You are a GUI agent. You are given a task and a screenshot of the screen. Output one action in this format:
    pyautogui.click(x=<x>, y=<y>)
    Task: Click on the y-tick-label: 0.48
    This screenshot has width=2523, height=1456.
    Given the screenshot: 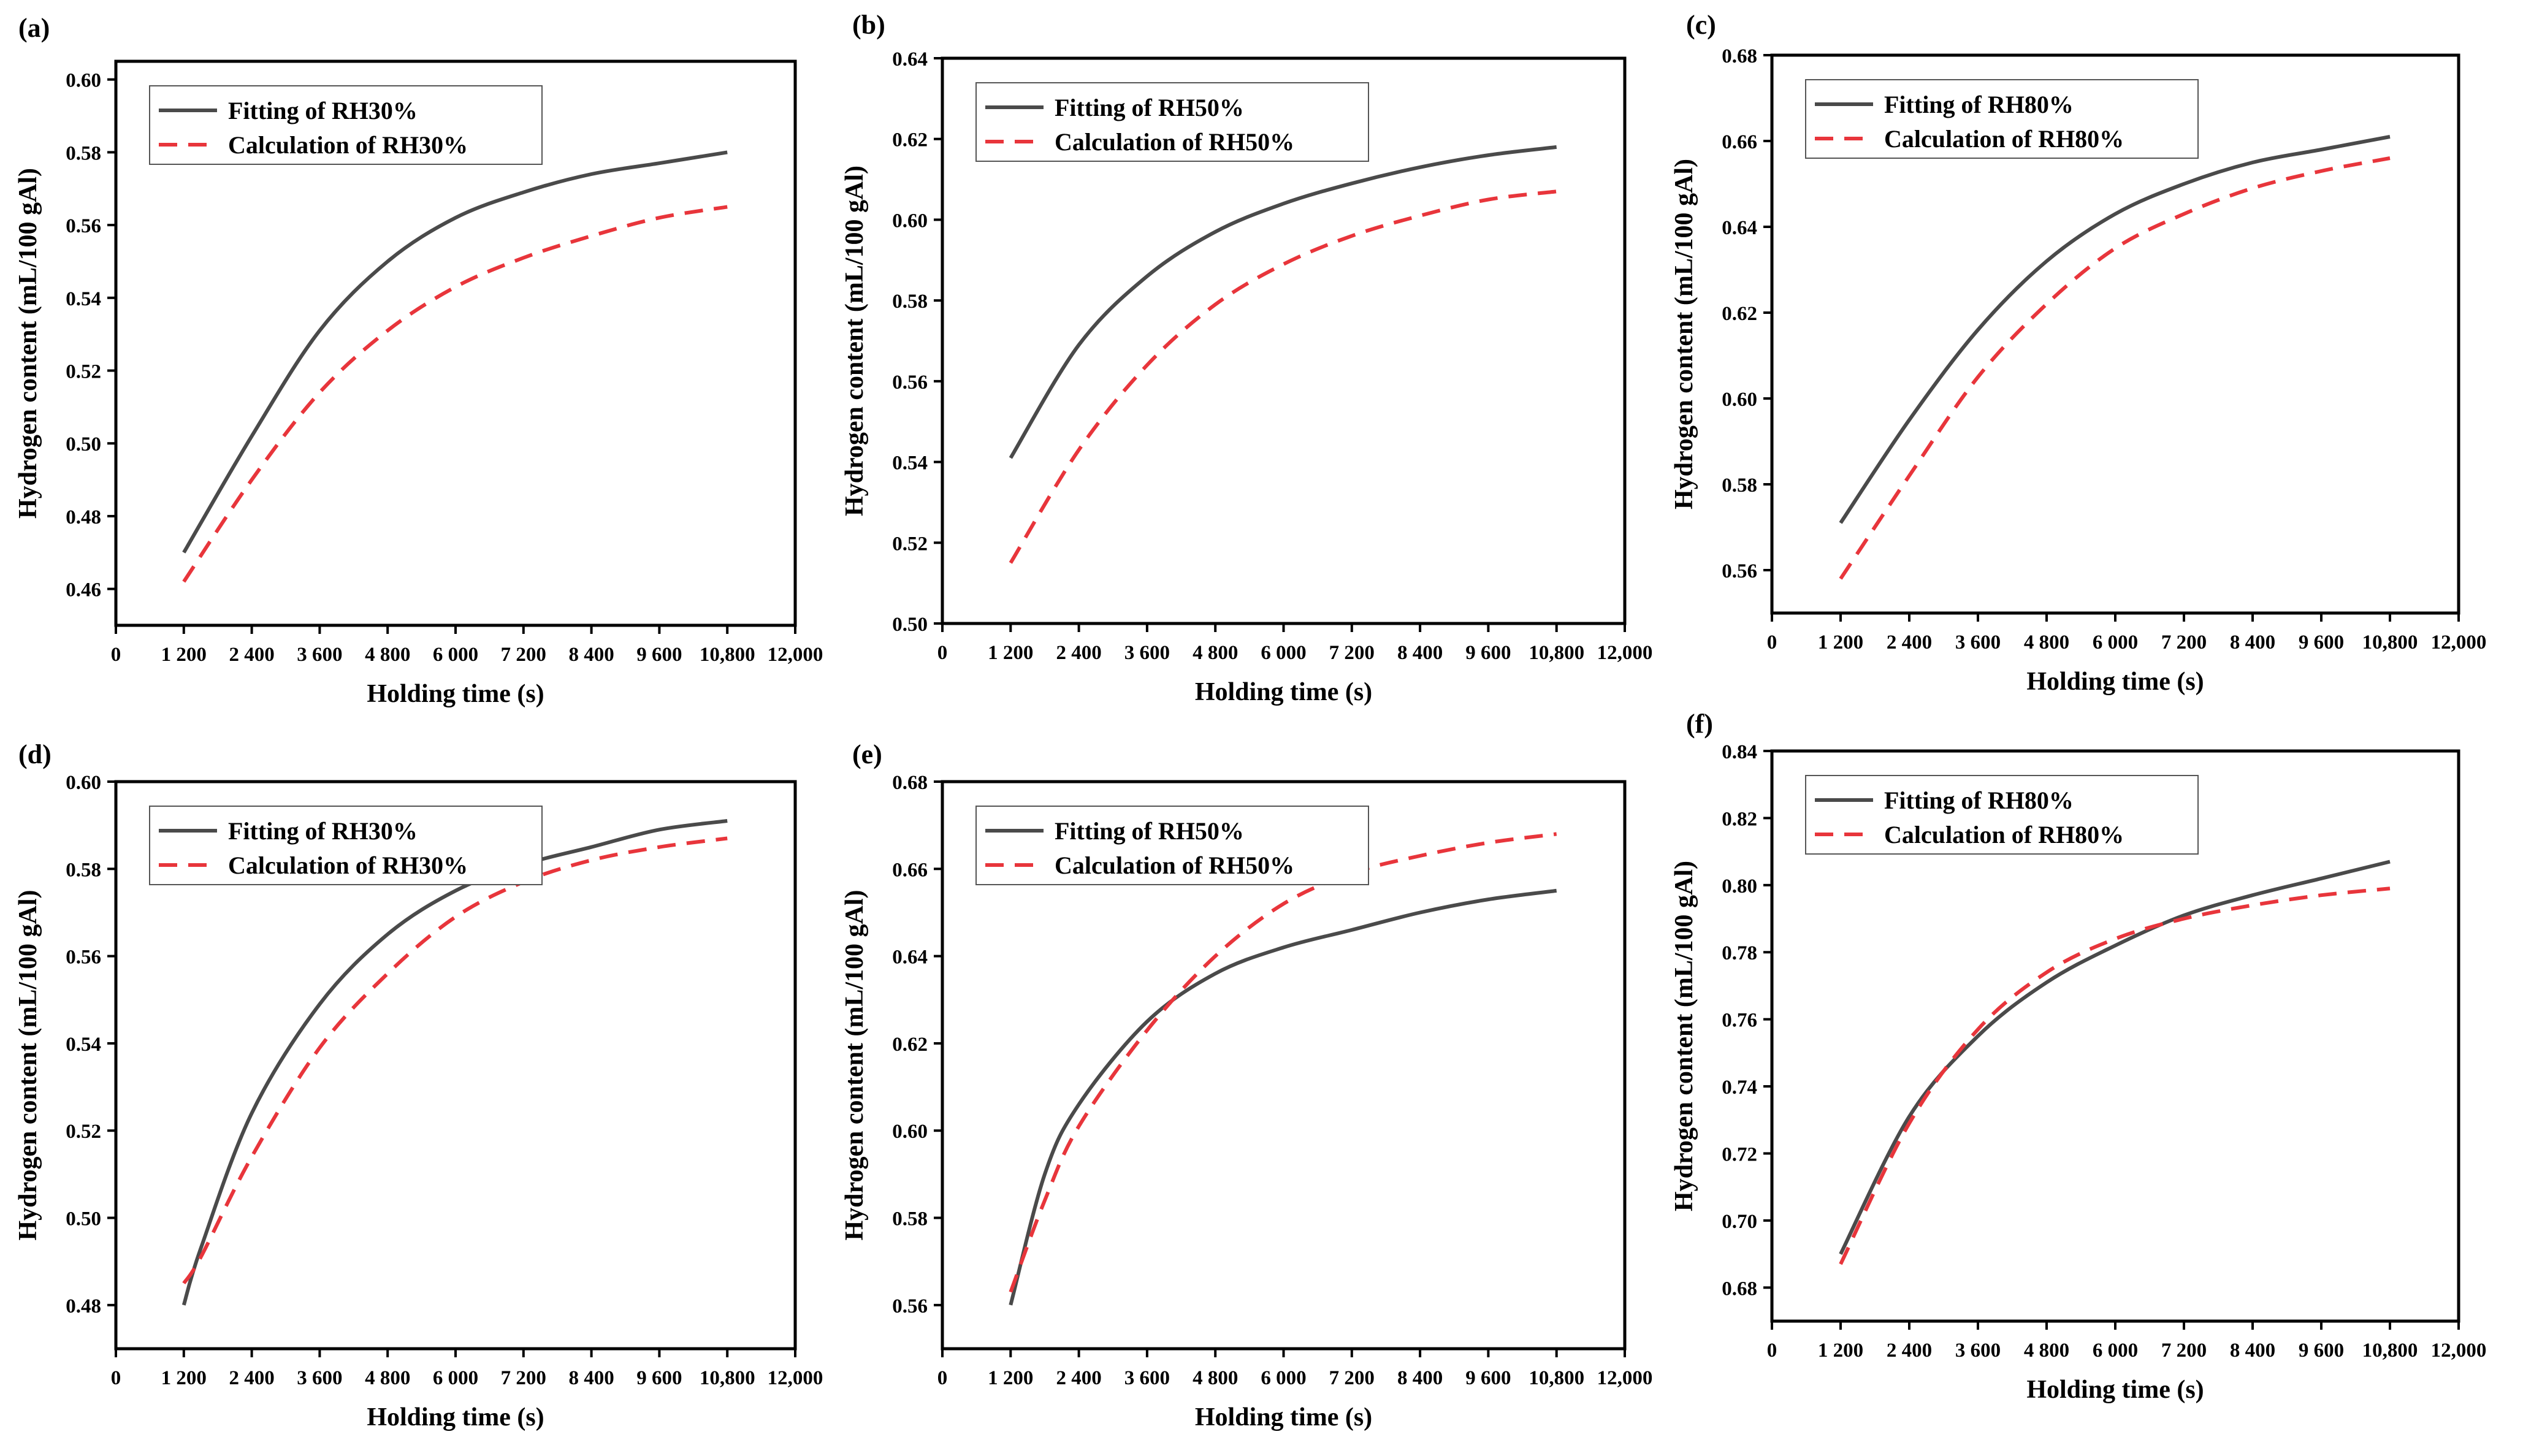 What is the action you would take?
    pyautogui.click(x=84, y=517)
    